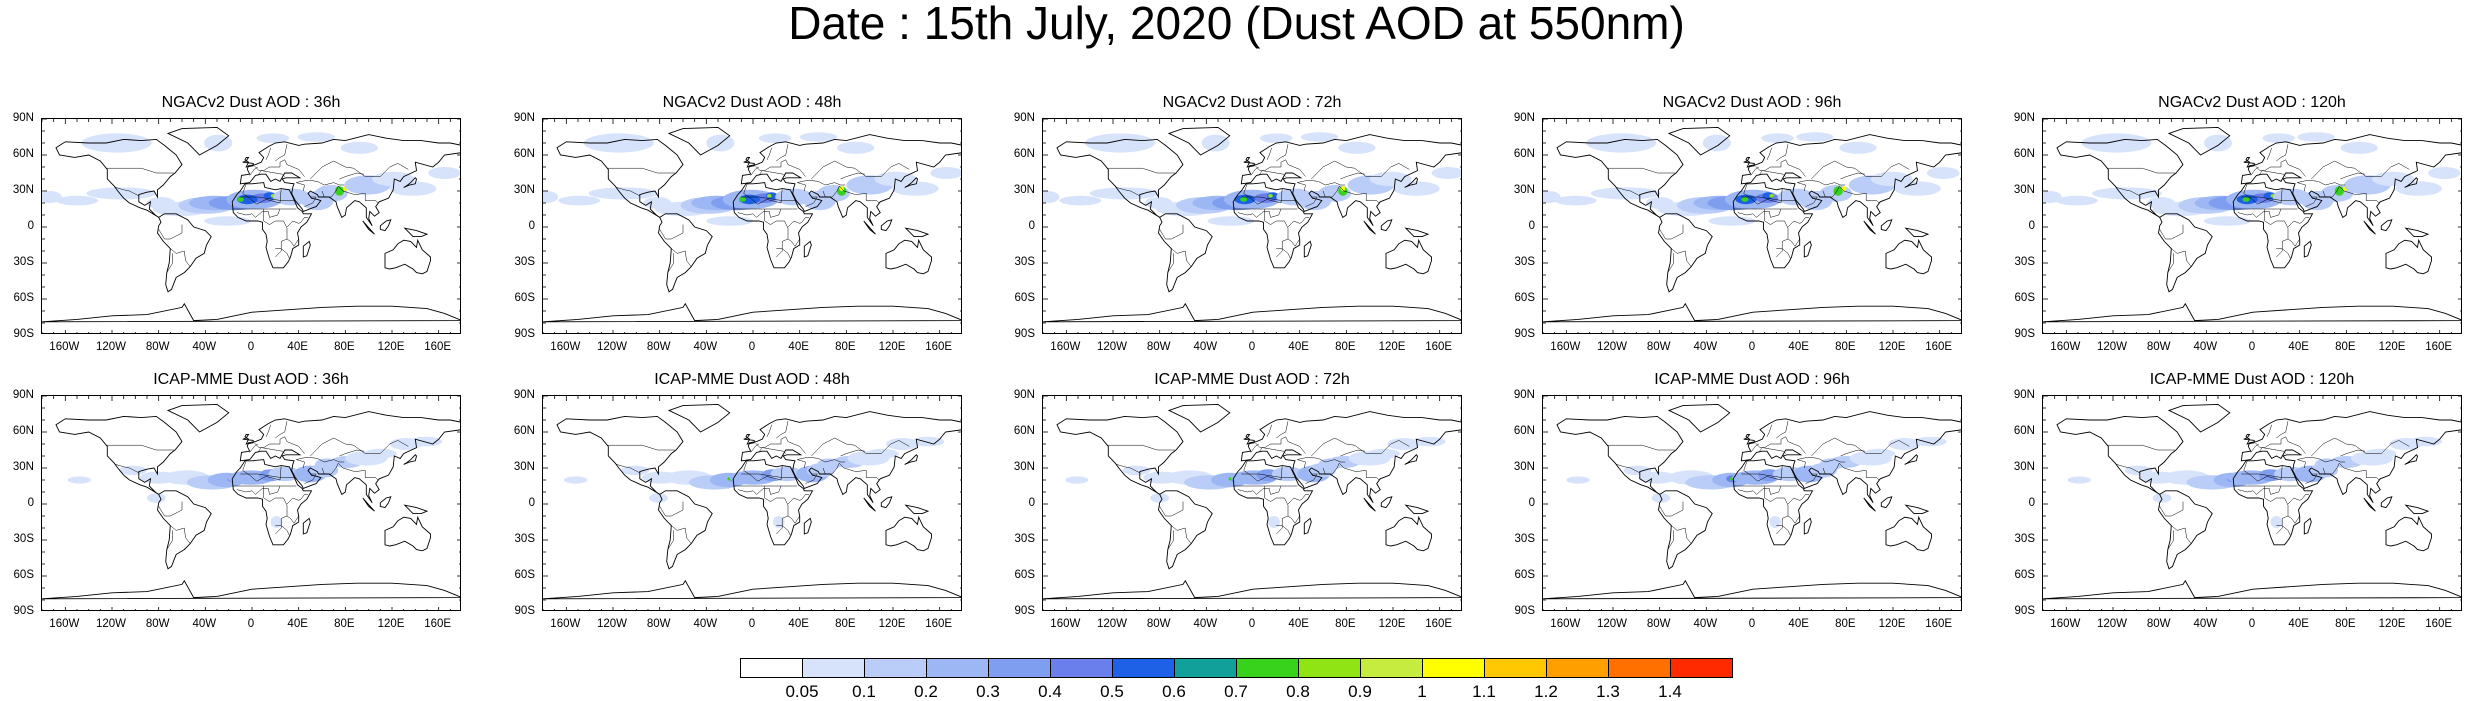  What do you see at coordinates (1939, 624) in the screenshot?
I see `lon-label: 160E` at bounding box center [1939, 624].